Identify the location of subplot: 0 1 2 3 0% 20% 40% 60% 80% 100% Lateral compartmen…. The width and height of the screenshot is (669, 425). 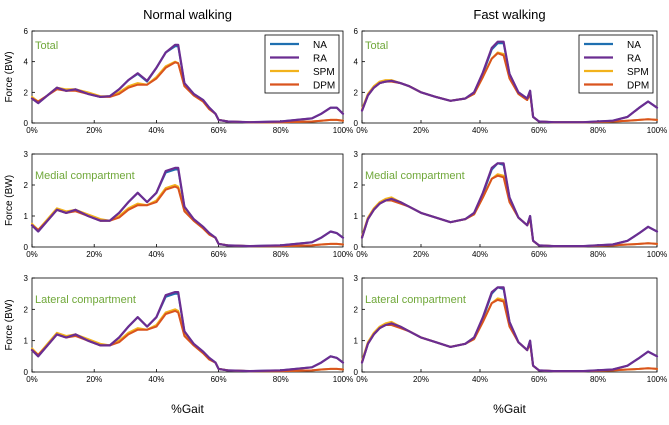
(511, 329).